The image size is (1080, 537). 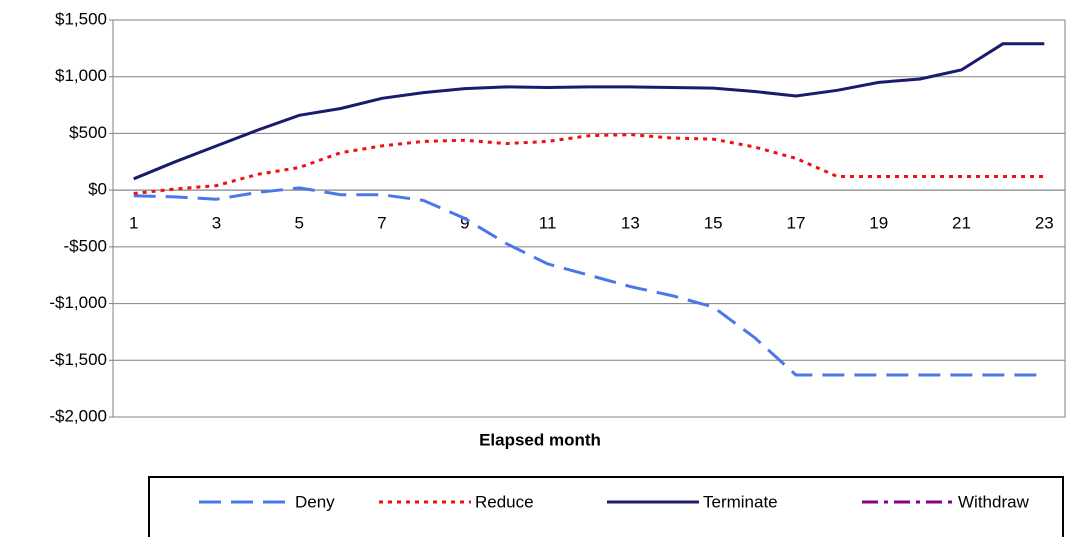 I want to click on x-tick-label: 15, so click(x=713, y=223).